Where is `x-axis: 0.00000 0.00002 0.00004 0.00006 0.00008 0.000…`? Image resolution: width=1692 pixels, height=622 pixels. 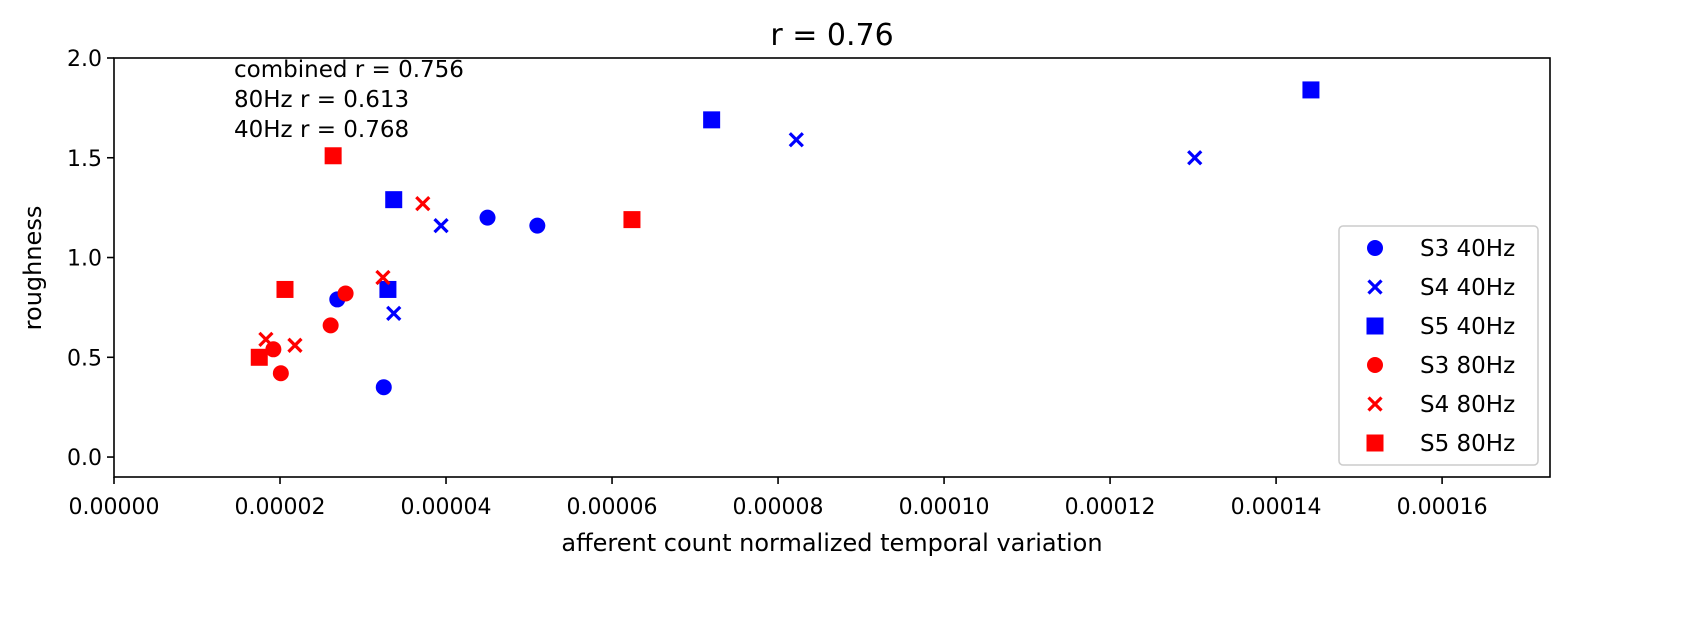 x-axis: 0.00000 0.00002 0.00004 0.00006 0.00008 0.000… is located at coordinates (778, 498).